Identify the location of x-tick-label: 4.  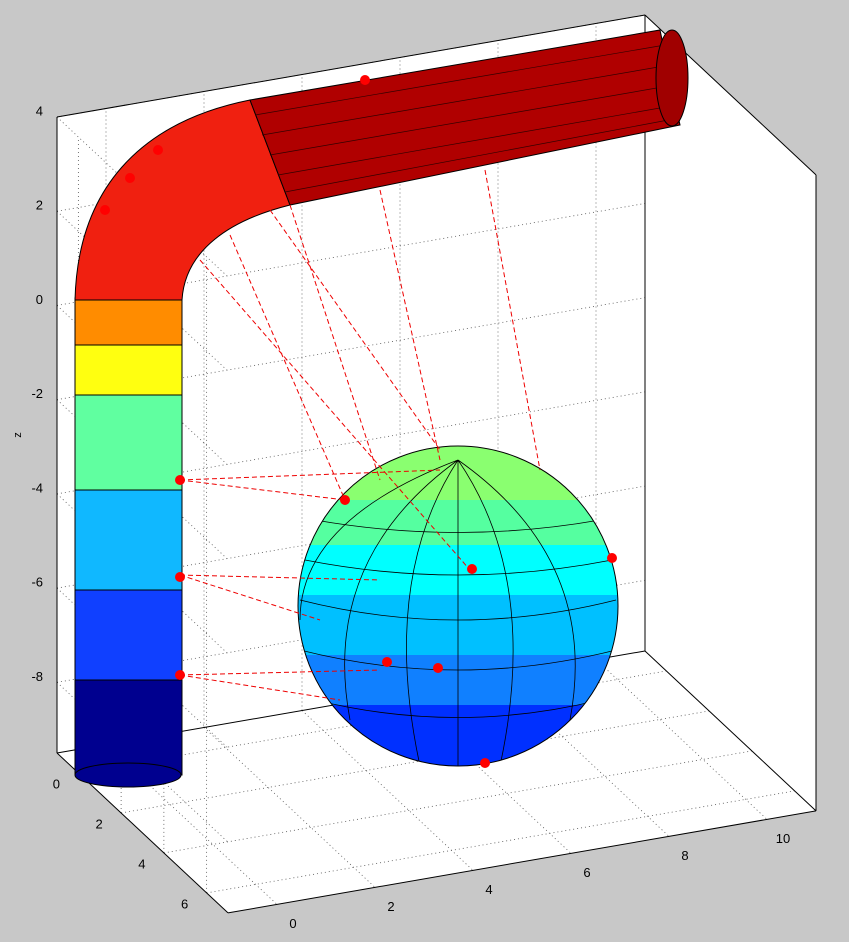
(488, 889).